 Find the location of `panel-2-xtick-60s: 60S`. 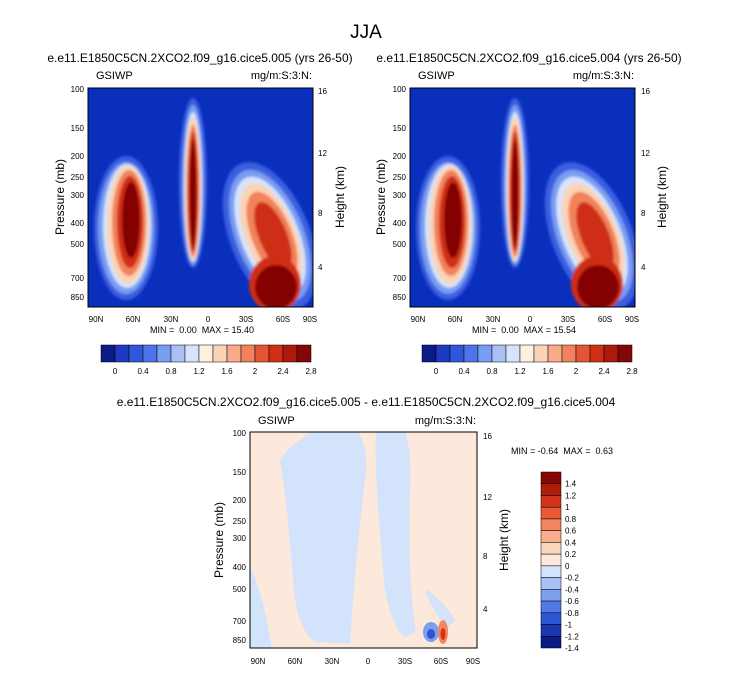

panel-2-xtick-60s: 60S is located at coordinates (605, 319).